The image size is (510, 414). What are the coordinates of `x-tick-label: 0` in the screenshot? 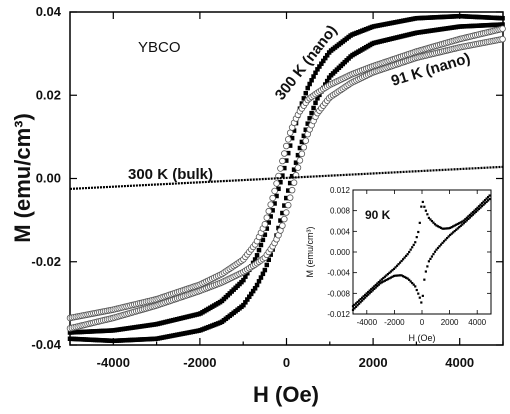 It's located at (286, 362).